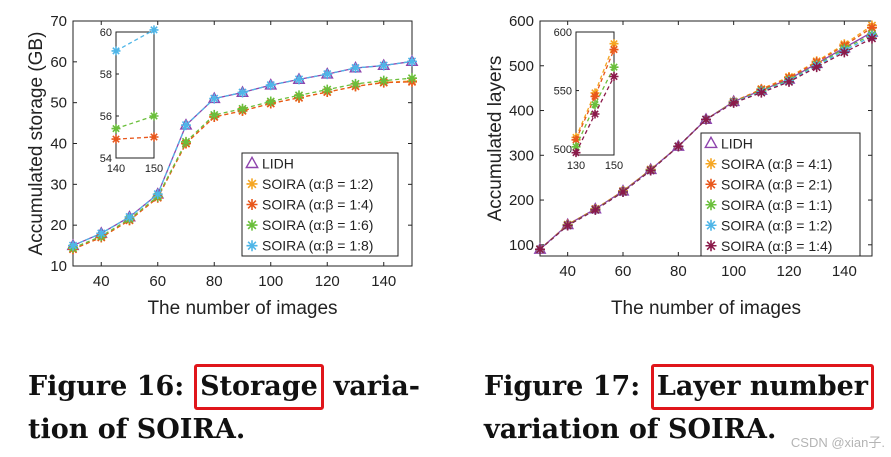 This screenshot has width=891, height=457. Describe the element at coordinates (154, 169) in the screenshot. I see `inset-x-tick-label: 150` at that location.